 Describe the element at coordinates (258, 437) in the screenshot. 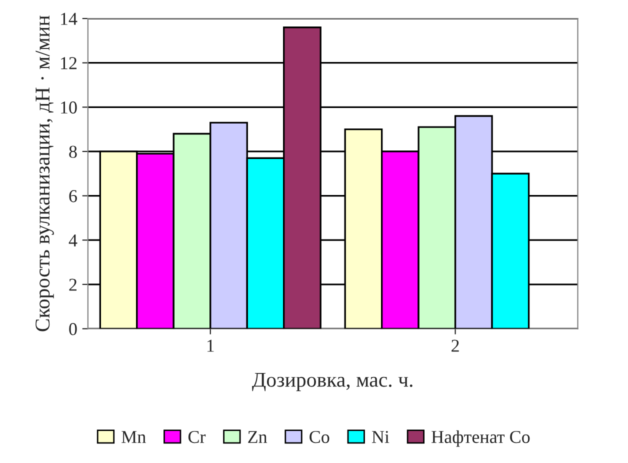

I see `legend-label: Zn` at that location.